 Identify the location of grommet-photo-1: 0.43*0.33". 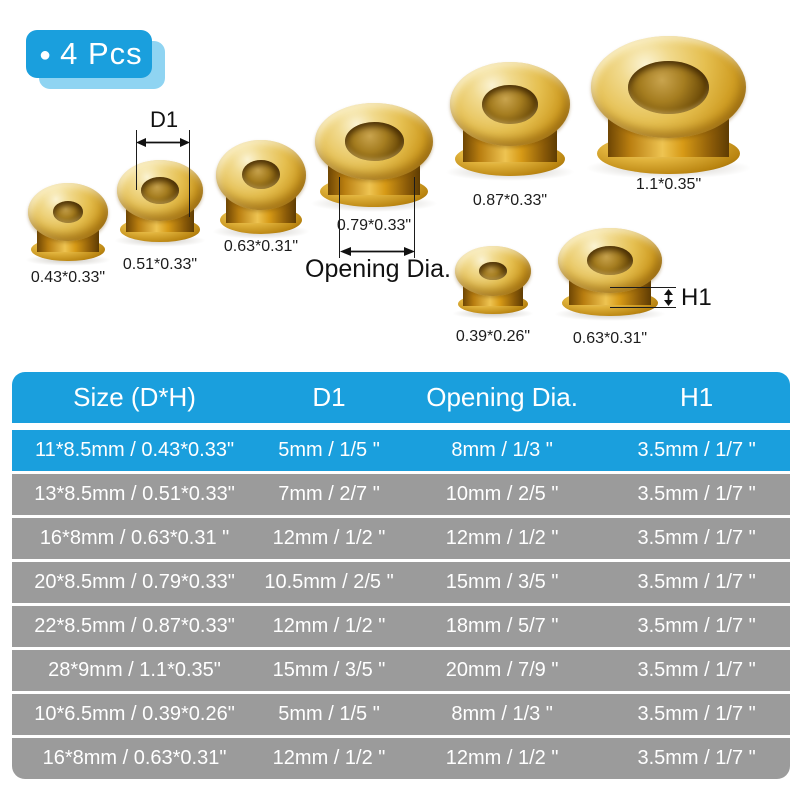
(68, 234).